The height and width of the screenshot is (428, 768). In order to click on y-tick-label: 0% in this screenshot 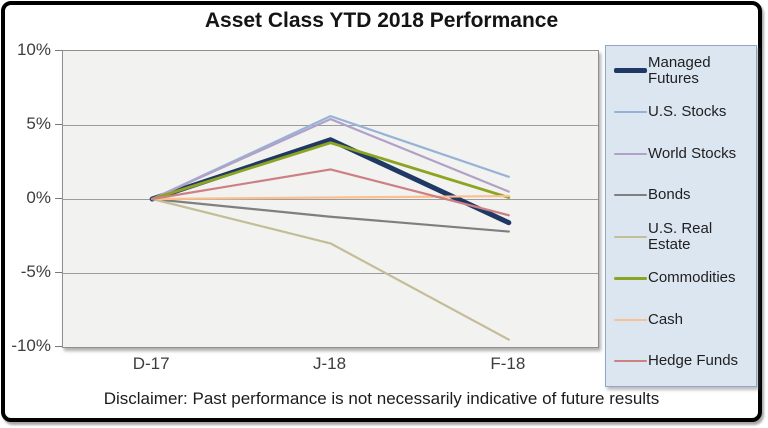, I will do `click(38, 197)`.